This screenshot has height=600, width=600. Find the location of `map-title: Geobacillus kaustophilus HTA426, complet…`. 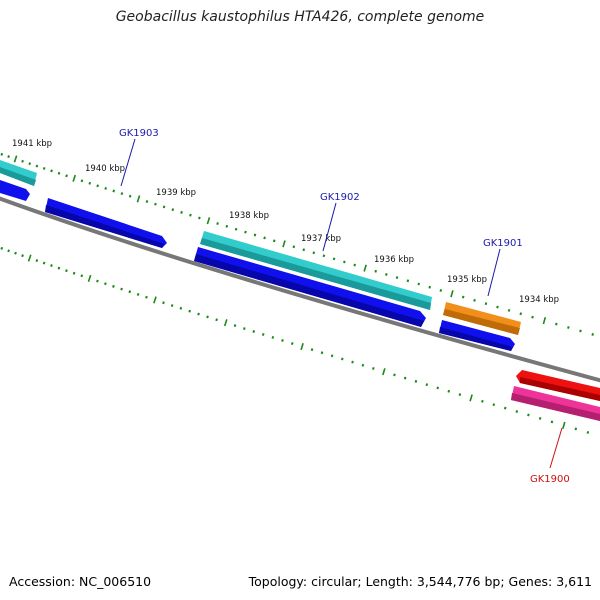

map-title: Geobacillus kaustophilus HTA426, complet… is located at coordinates (300, 17).